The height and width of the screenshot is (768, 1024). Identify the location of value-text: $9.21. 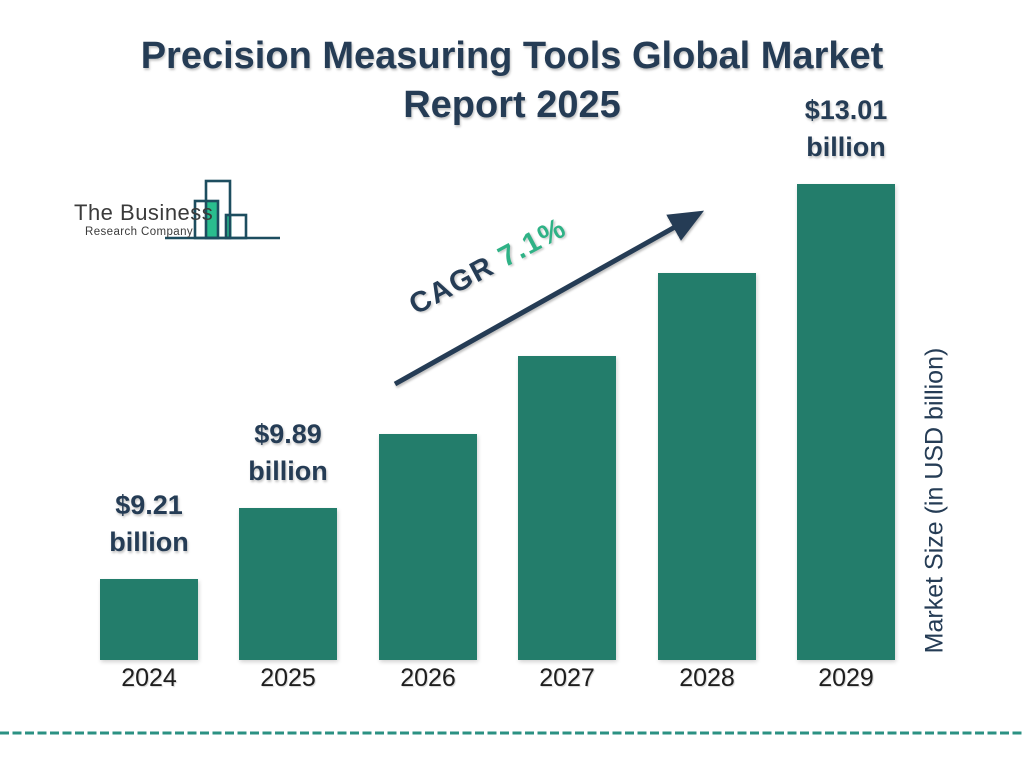
(149, 505).